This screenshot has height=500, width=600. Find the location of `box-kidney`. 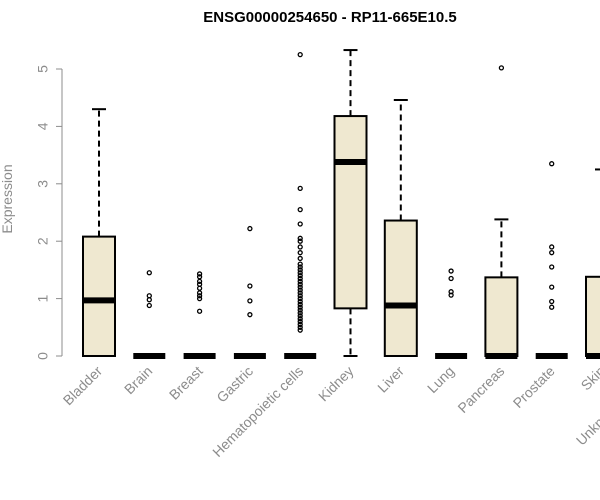

box-kidney is located at coordinates (350, 203).